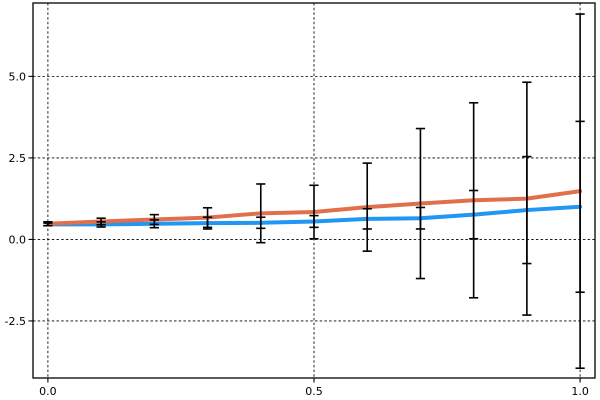  I want to click on y-tick-label: 0.0, so click(18, 239).